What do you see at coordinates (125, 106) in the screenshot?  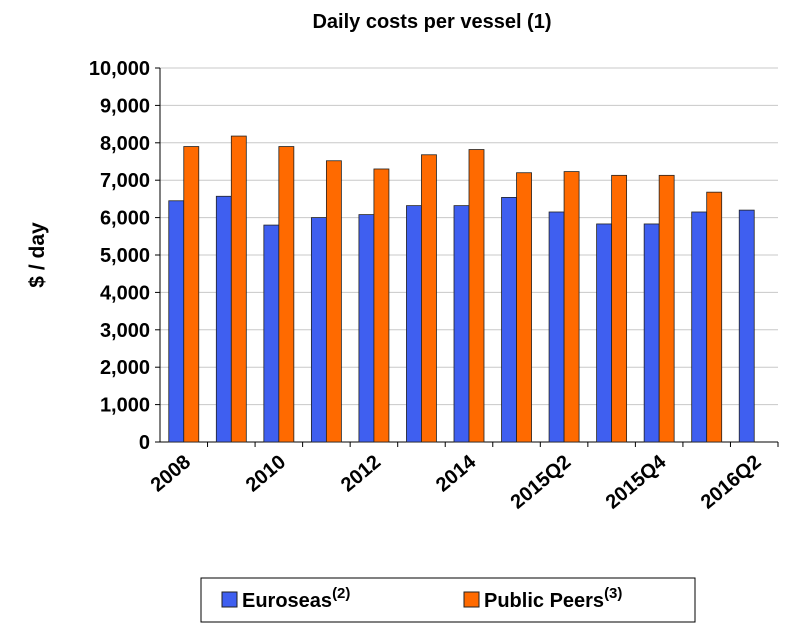 I see `y-tick-label: 9,000` at bounding box center [125, 106].